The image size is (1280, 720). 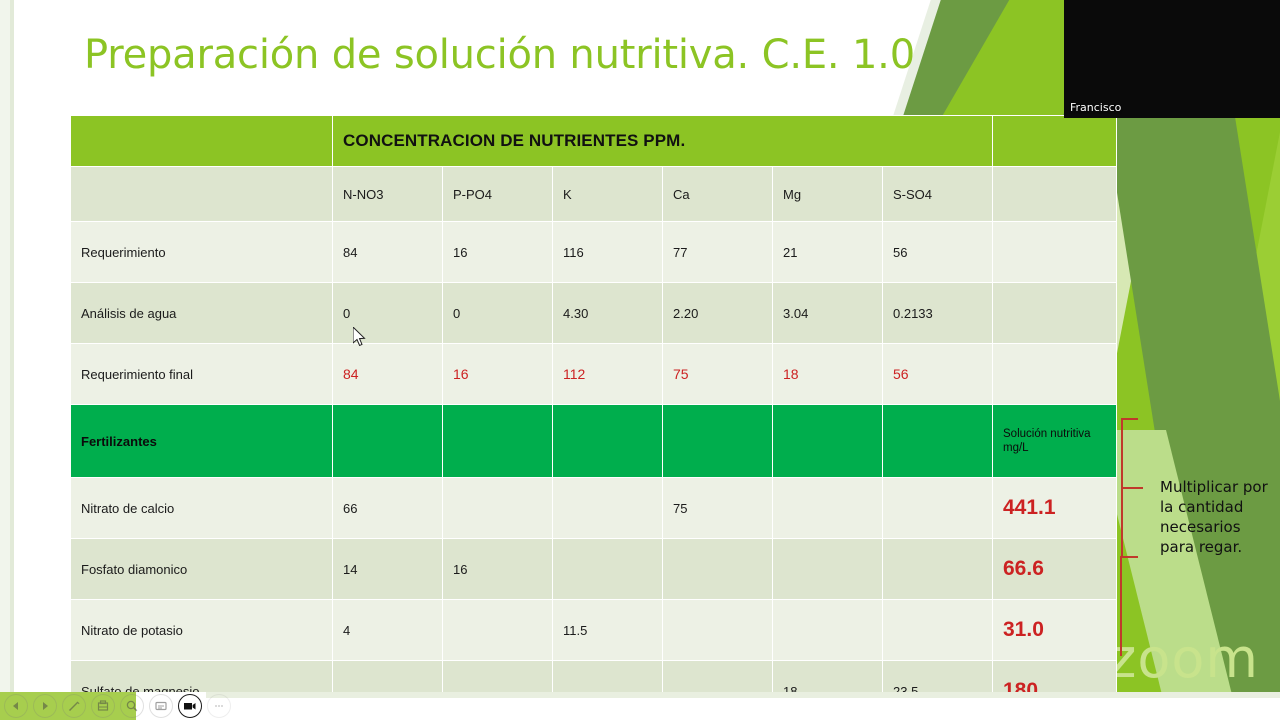 I want to click on cell-solution: 441.1, so click(x=1029, y=507).